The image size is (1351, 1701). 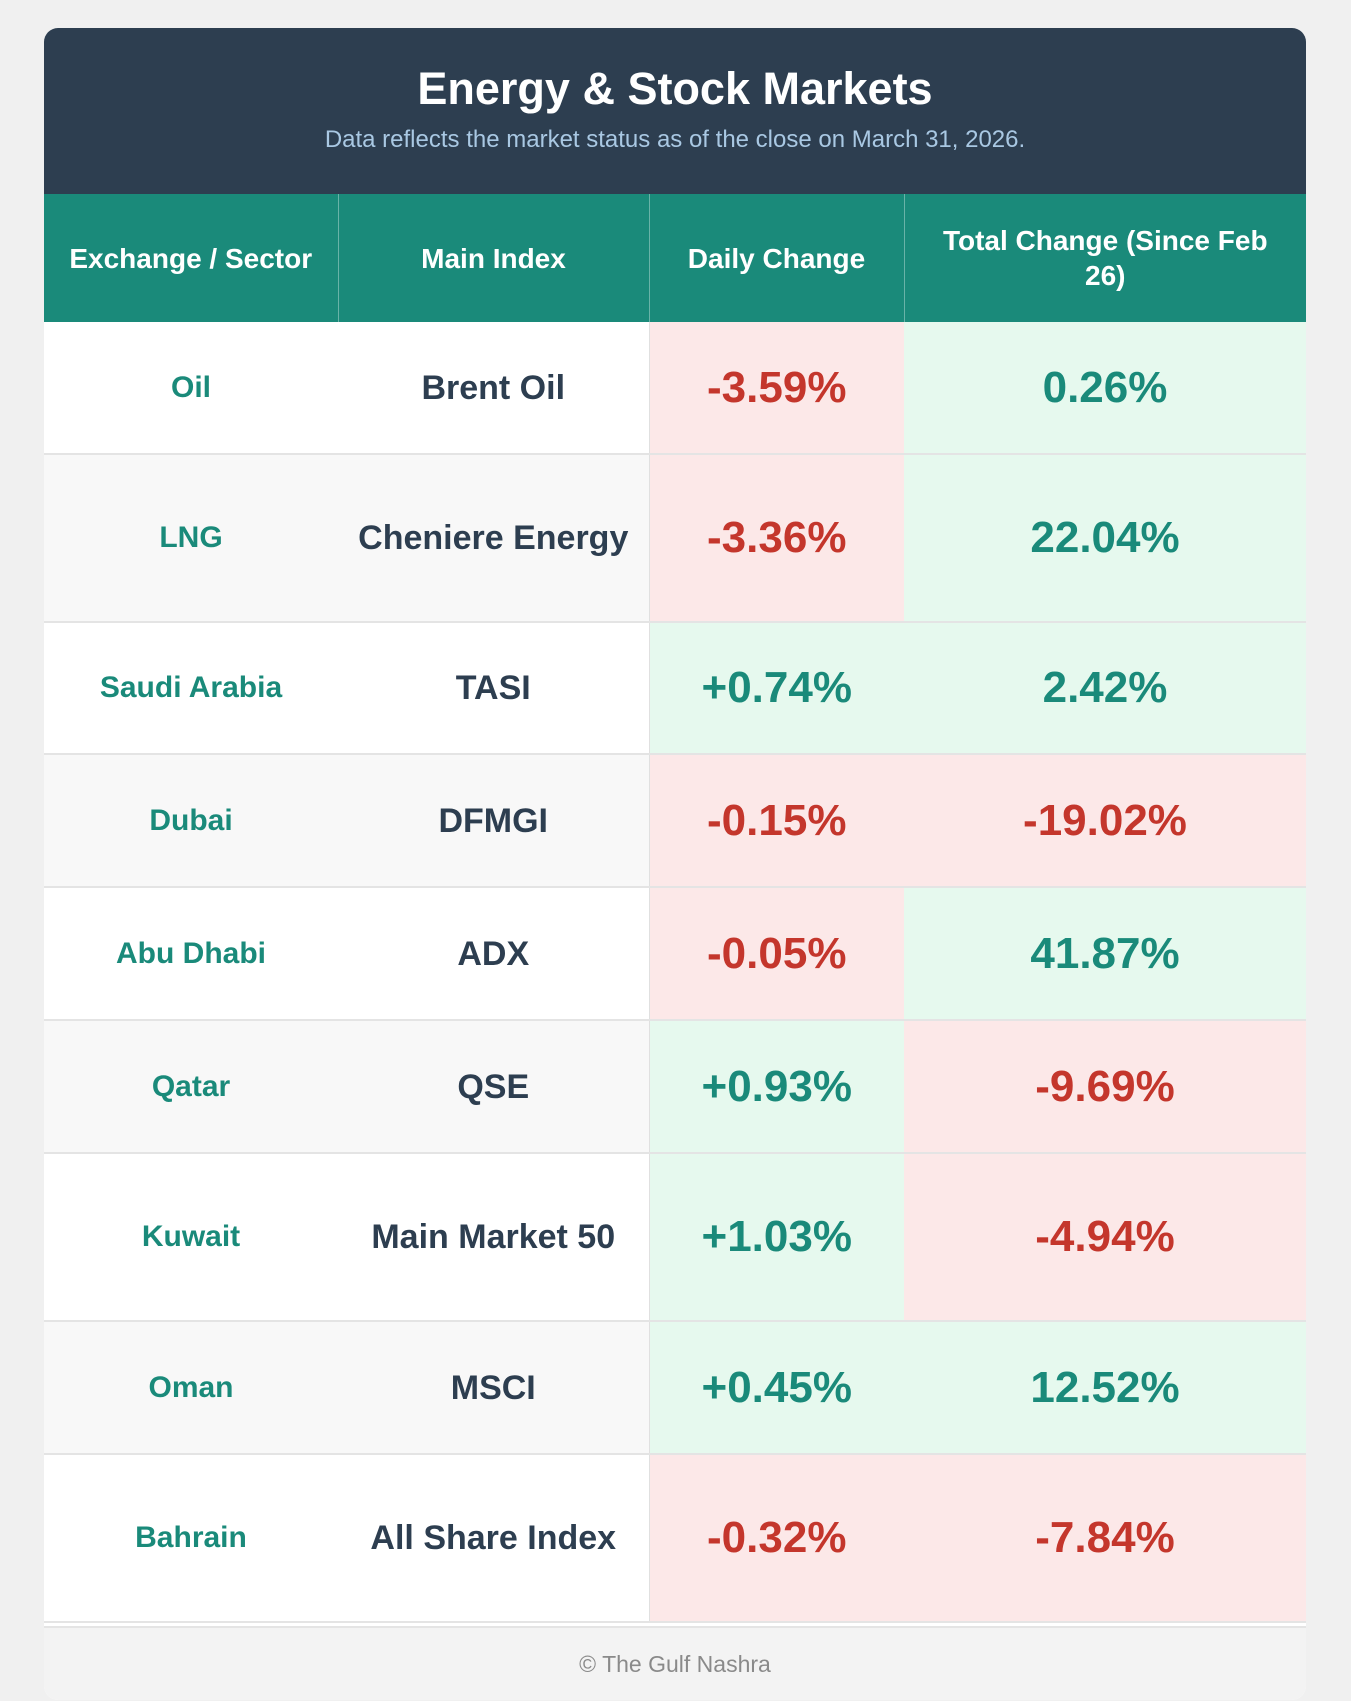 I want to click on table-row: Saudi Arabia TASI +0.74% 2.42%, so click(x=675, y=688).